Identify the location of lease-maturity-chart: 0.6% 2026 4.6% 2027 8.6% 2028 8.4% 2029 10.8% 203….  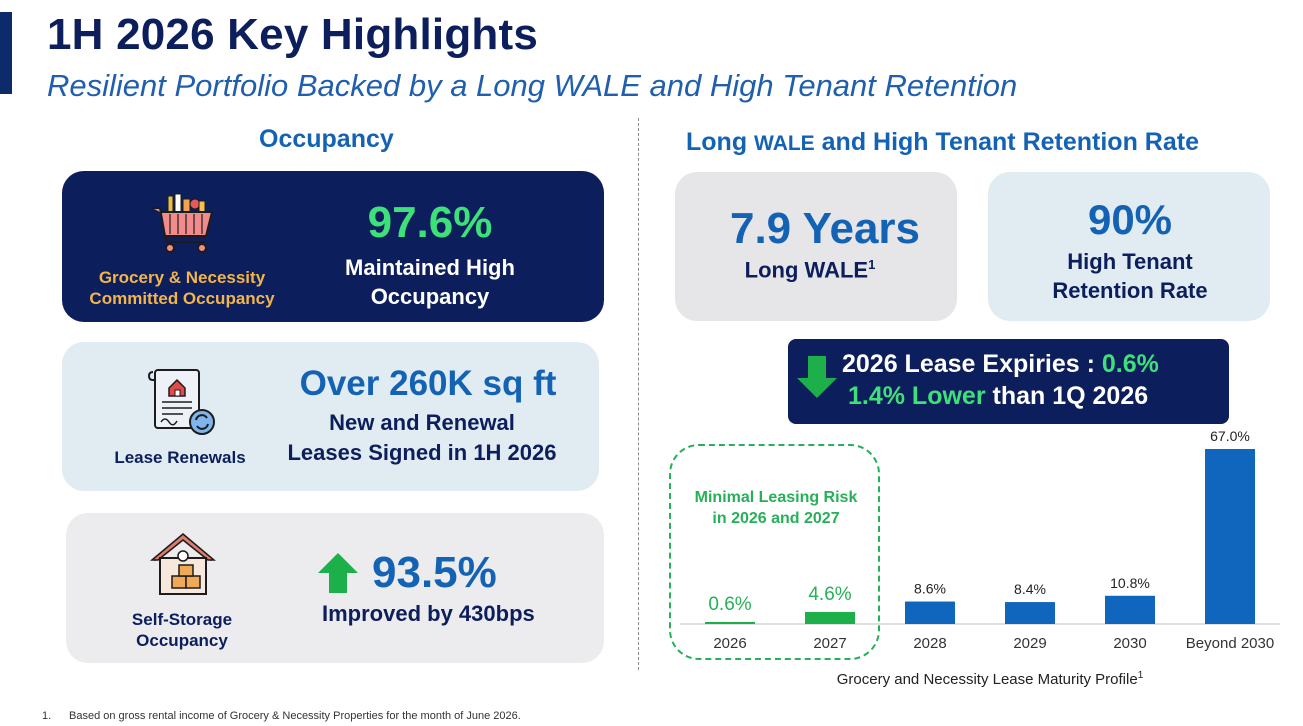
(980, 540).